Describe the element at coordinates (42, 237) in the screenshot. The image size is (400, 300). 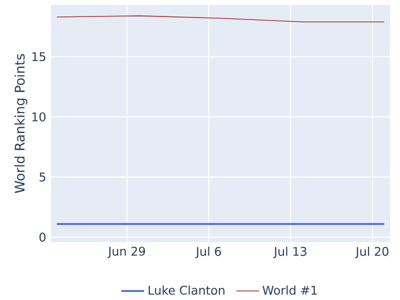
I see `y-tick-label: 0` at that location.